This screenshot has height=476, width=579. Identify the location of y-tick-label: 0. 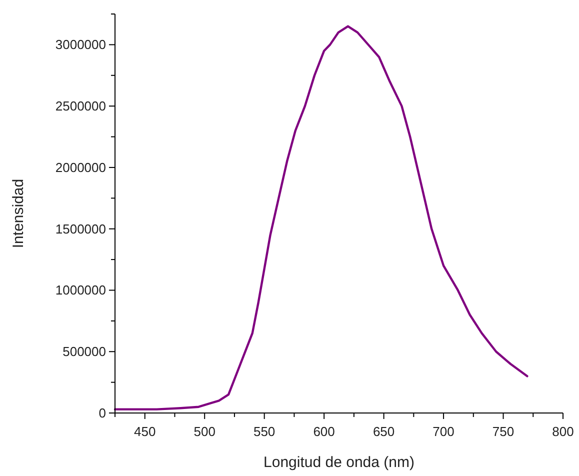
(102, 413).